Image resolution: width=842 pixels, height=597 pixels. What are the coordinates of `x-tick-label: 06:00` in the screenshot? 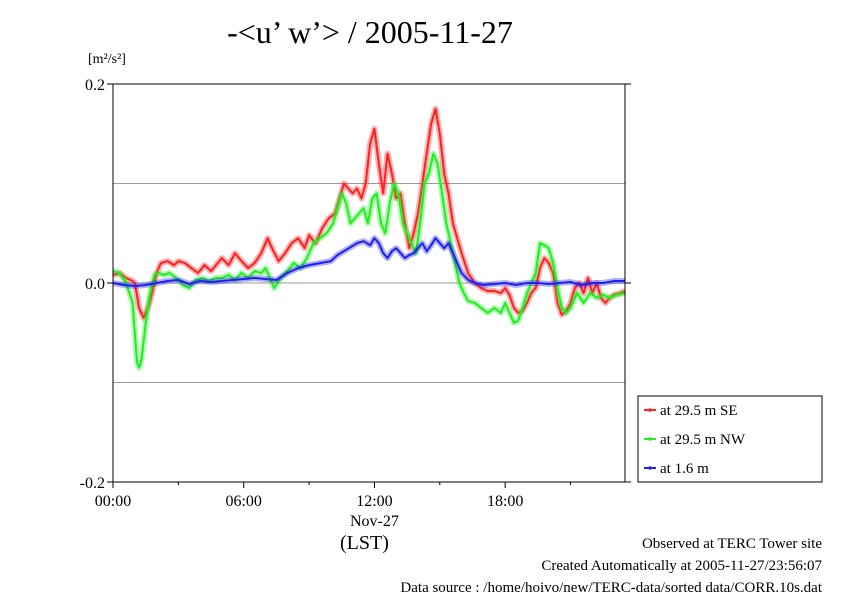 It's located at (243, 501).